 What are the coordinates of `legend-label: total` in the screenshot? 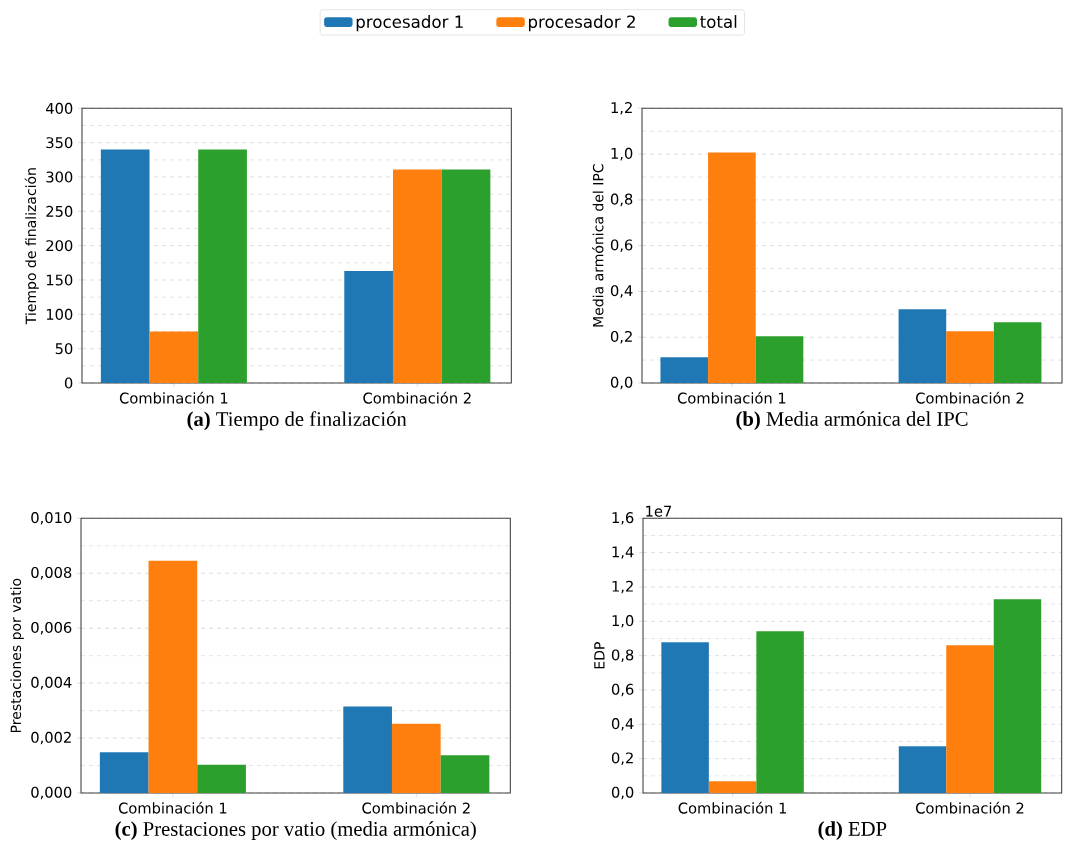 It's located at (718, 21).